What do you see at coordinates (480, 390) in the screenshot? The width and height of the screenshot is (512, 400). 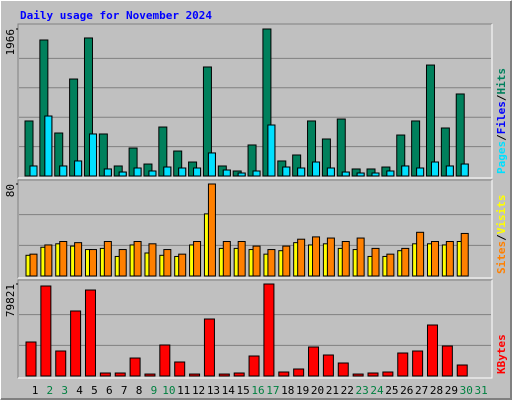 I see `x-tick-label: 31` at bounding box center [480, 390].